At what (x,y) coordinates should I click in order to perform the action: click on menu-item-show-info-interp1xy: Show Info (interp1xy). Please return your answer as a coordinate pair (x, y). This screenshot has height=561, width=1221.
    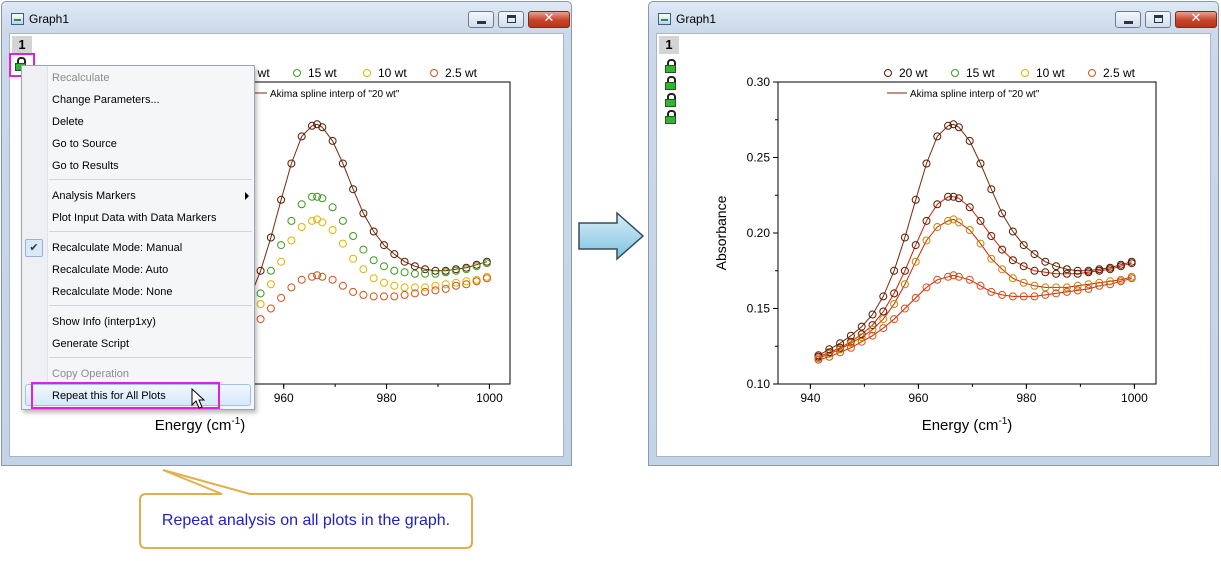
    Looking at the image, I should click on (104, 322).